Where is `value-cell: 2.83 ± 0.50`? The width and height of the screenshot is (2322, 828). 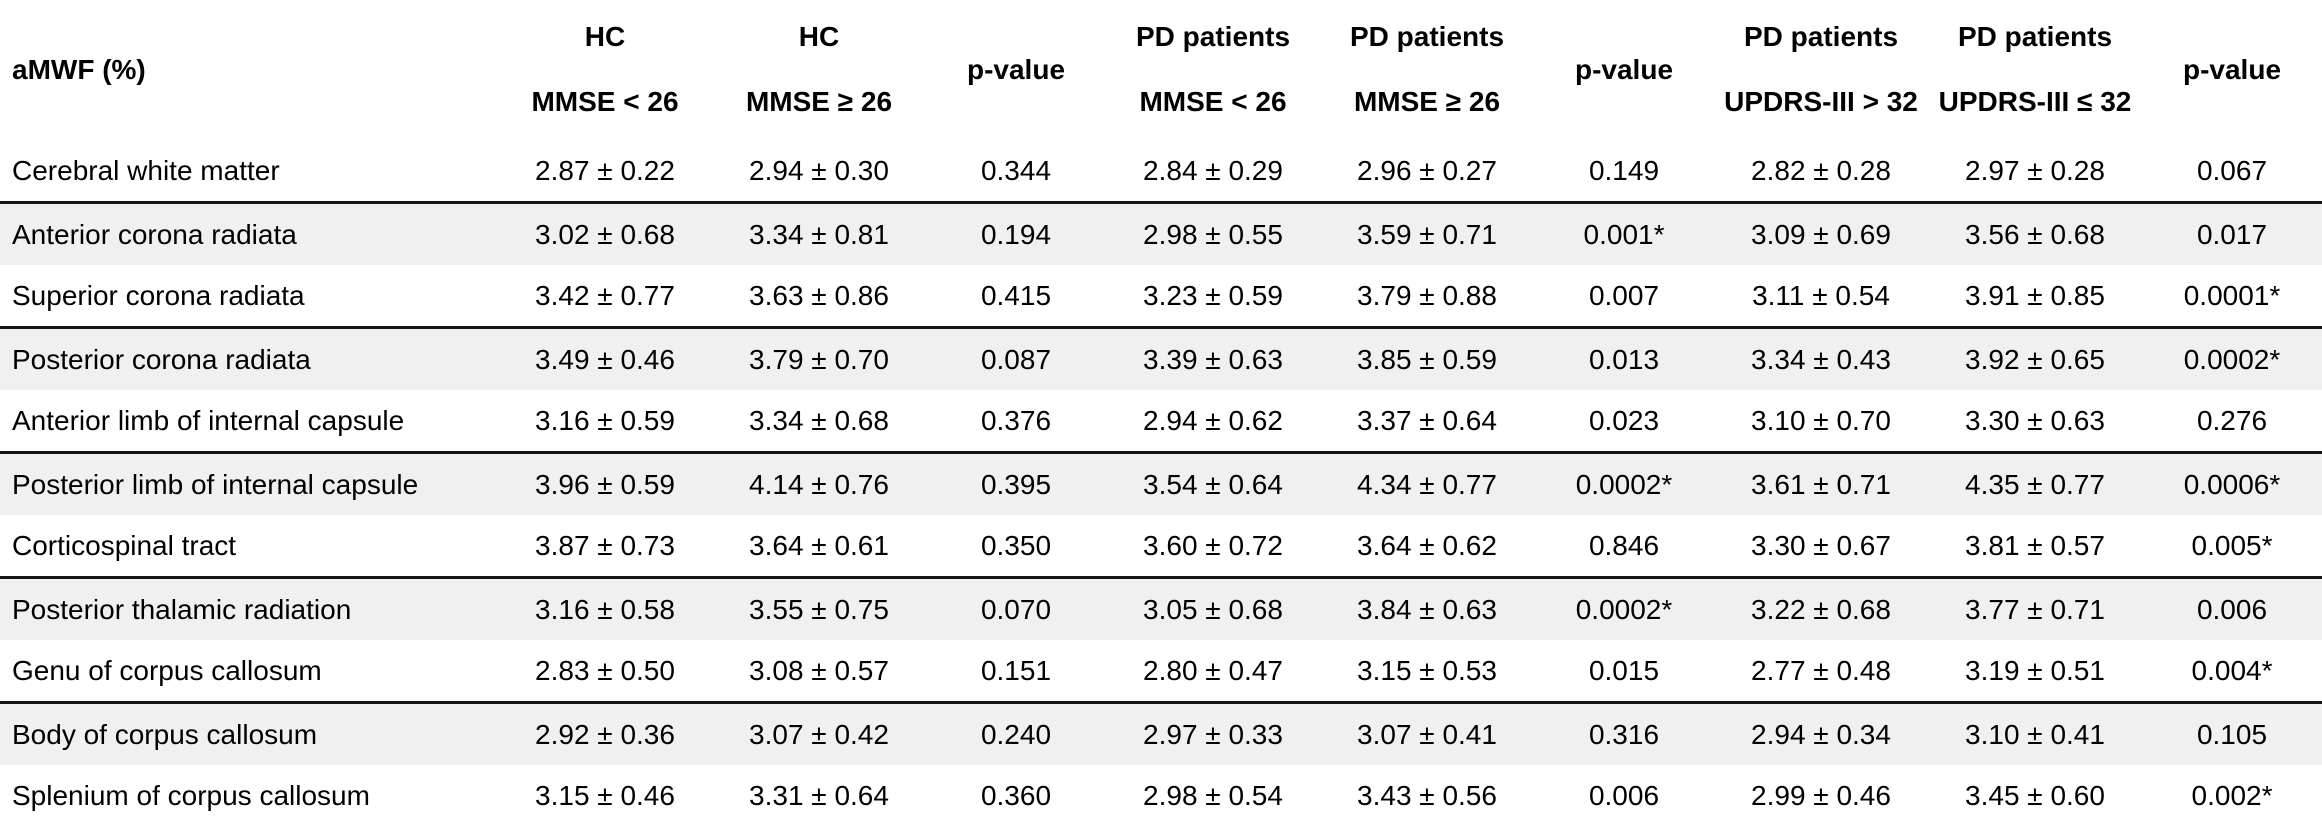
value-cell: 2.83 ± 0.50 is located at coordinates (605, 670).